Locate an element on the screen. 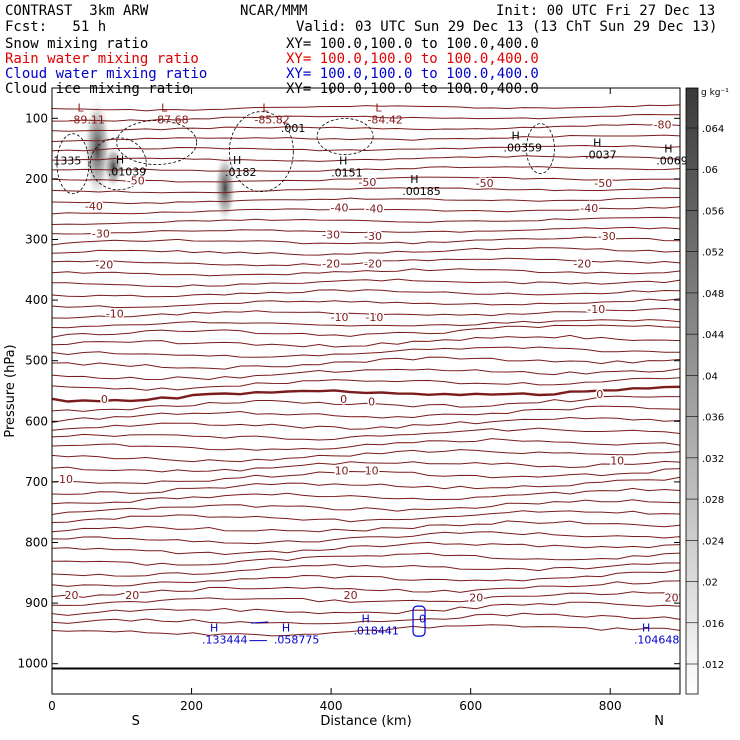  contour-label-5: -40 is located at coordinates (94, 206).